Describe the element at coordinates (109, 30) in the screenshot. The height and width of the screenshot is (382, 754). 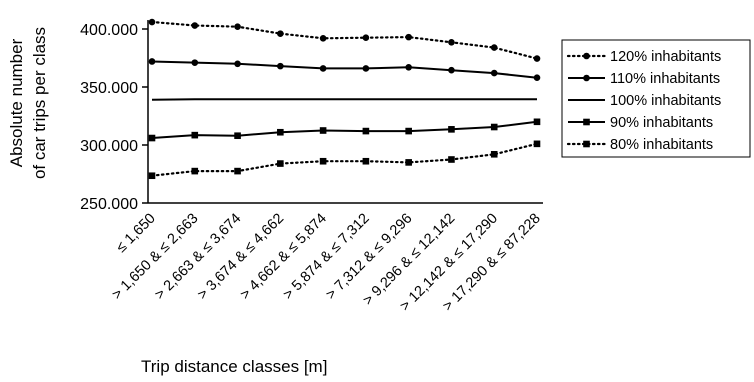
I see `y-tick-label: 400.000` at that location.